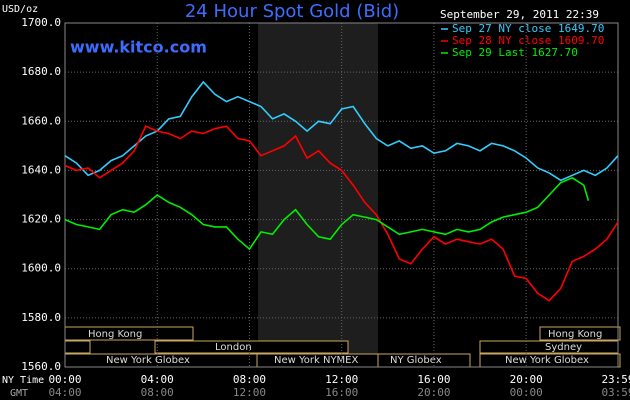 This screenshot has height=400, width=630. I want to click on x-tick-label: 00:00, so click(64, 379).